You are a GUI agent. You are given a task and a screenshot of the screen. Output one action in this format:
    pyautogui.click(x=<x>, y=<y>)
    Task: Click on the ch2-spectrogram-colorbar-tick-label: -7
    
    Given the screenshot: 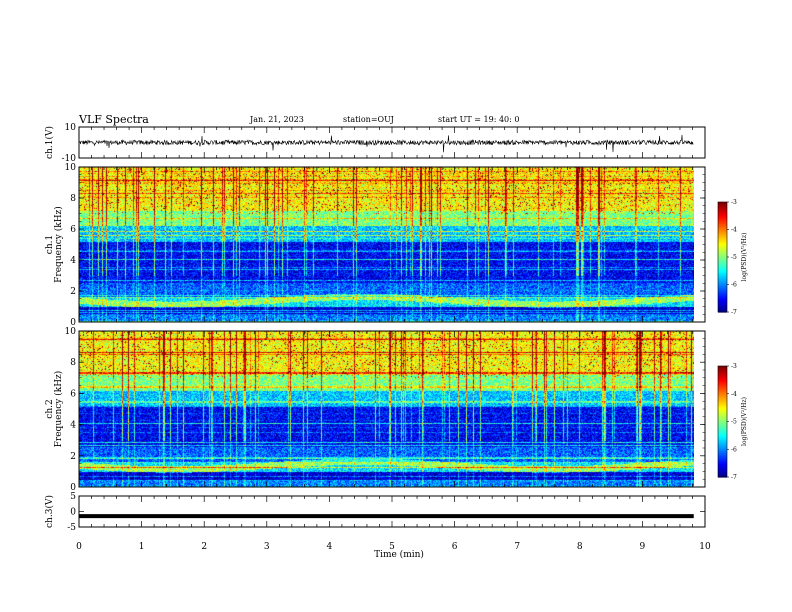 What is the action you would take?
    pyautogui.click(x=734, y=477)
    